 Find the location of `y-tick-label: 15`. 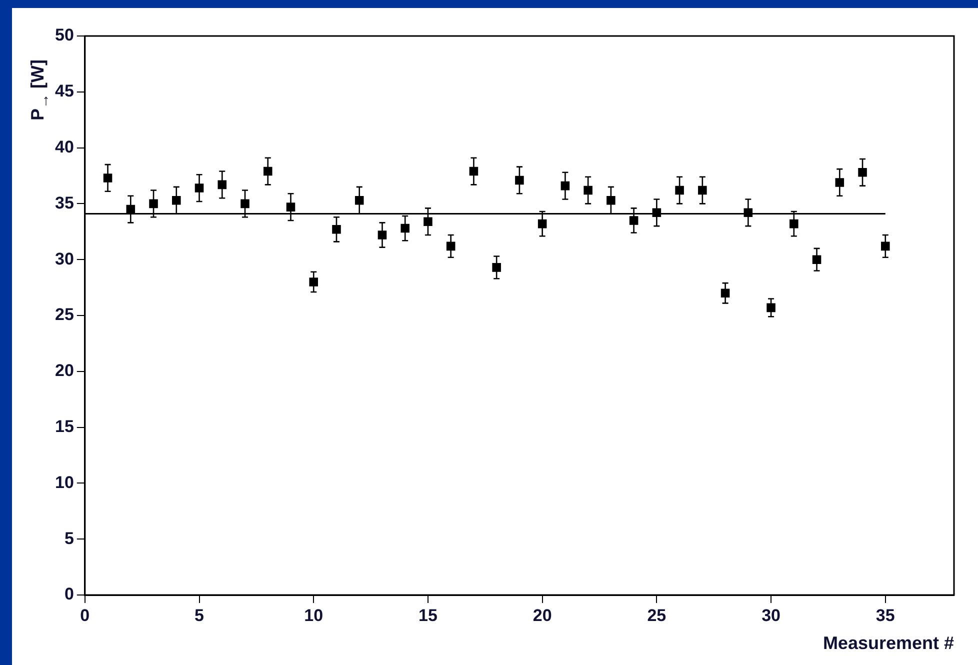

y-tick-label: 15 is located at coordinates (64, 426).